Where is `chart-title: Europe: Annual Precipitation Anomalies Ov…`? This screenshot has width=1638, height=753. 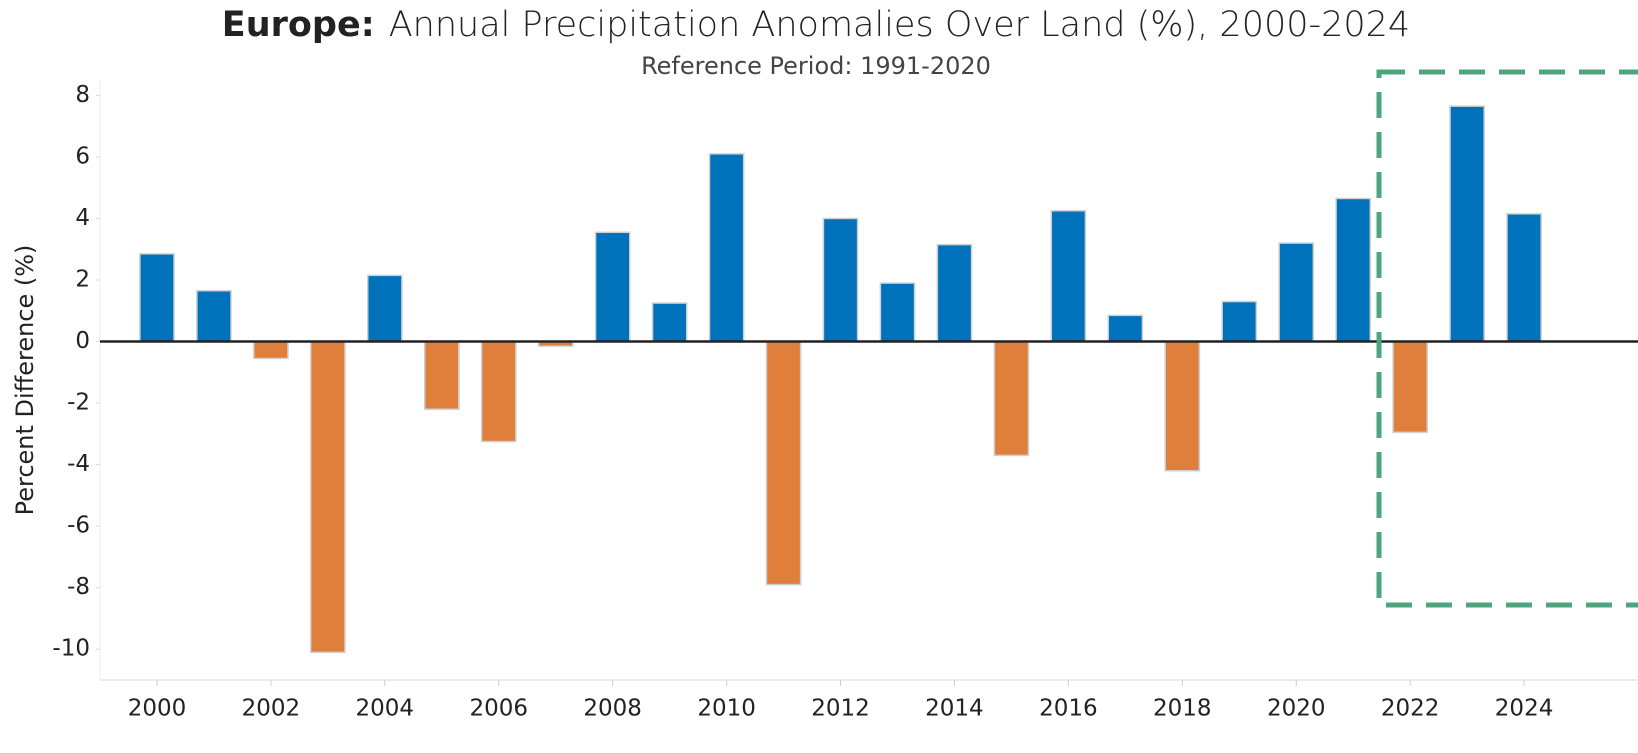 chart-title: Europe: Annual Precipitation Anomalies Ov… is located at coordinates (816, 25).